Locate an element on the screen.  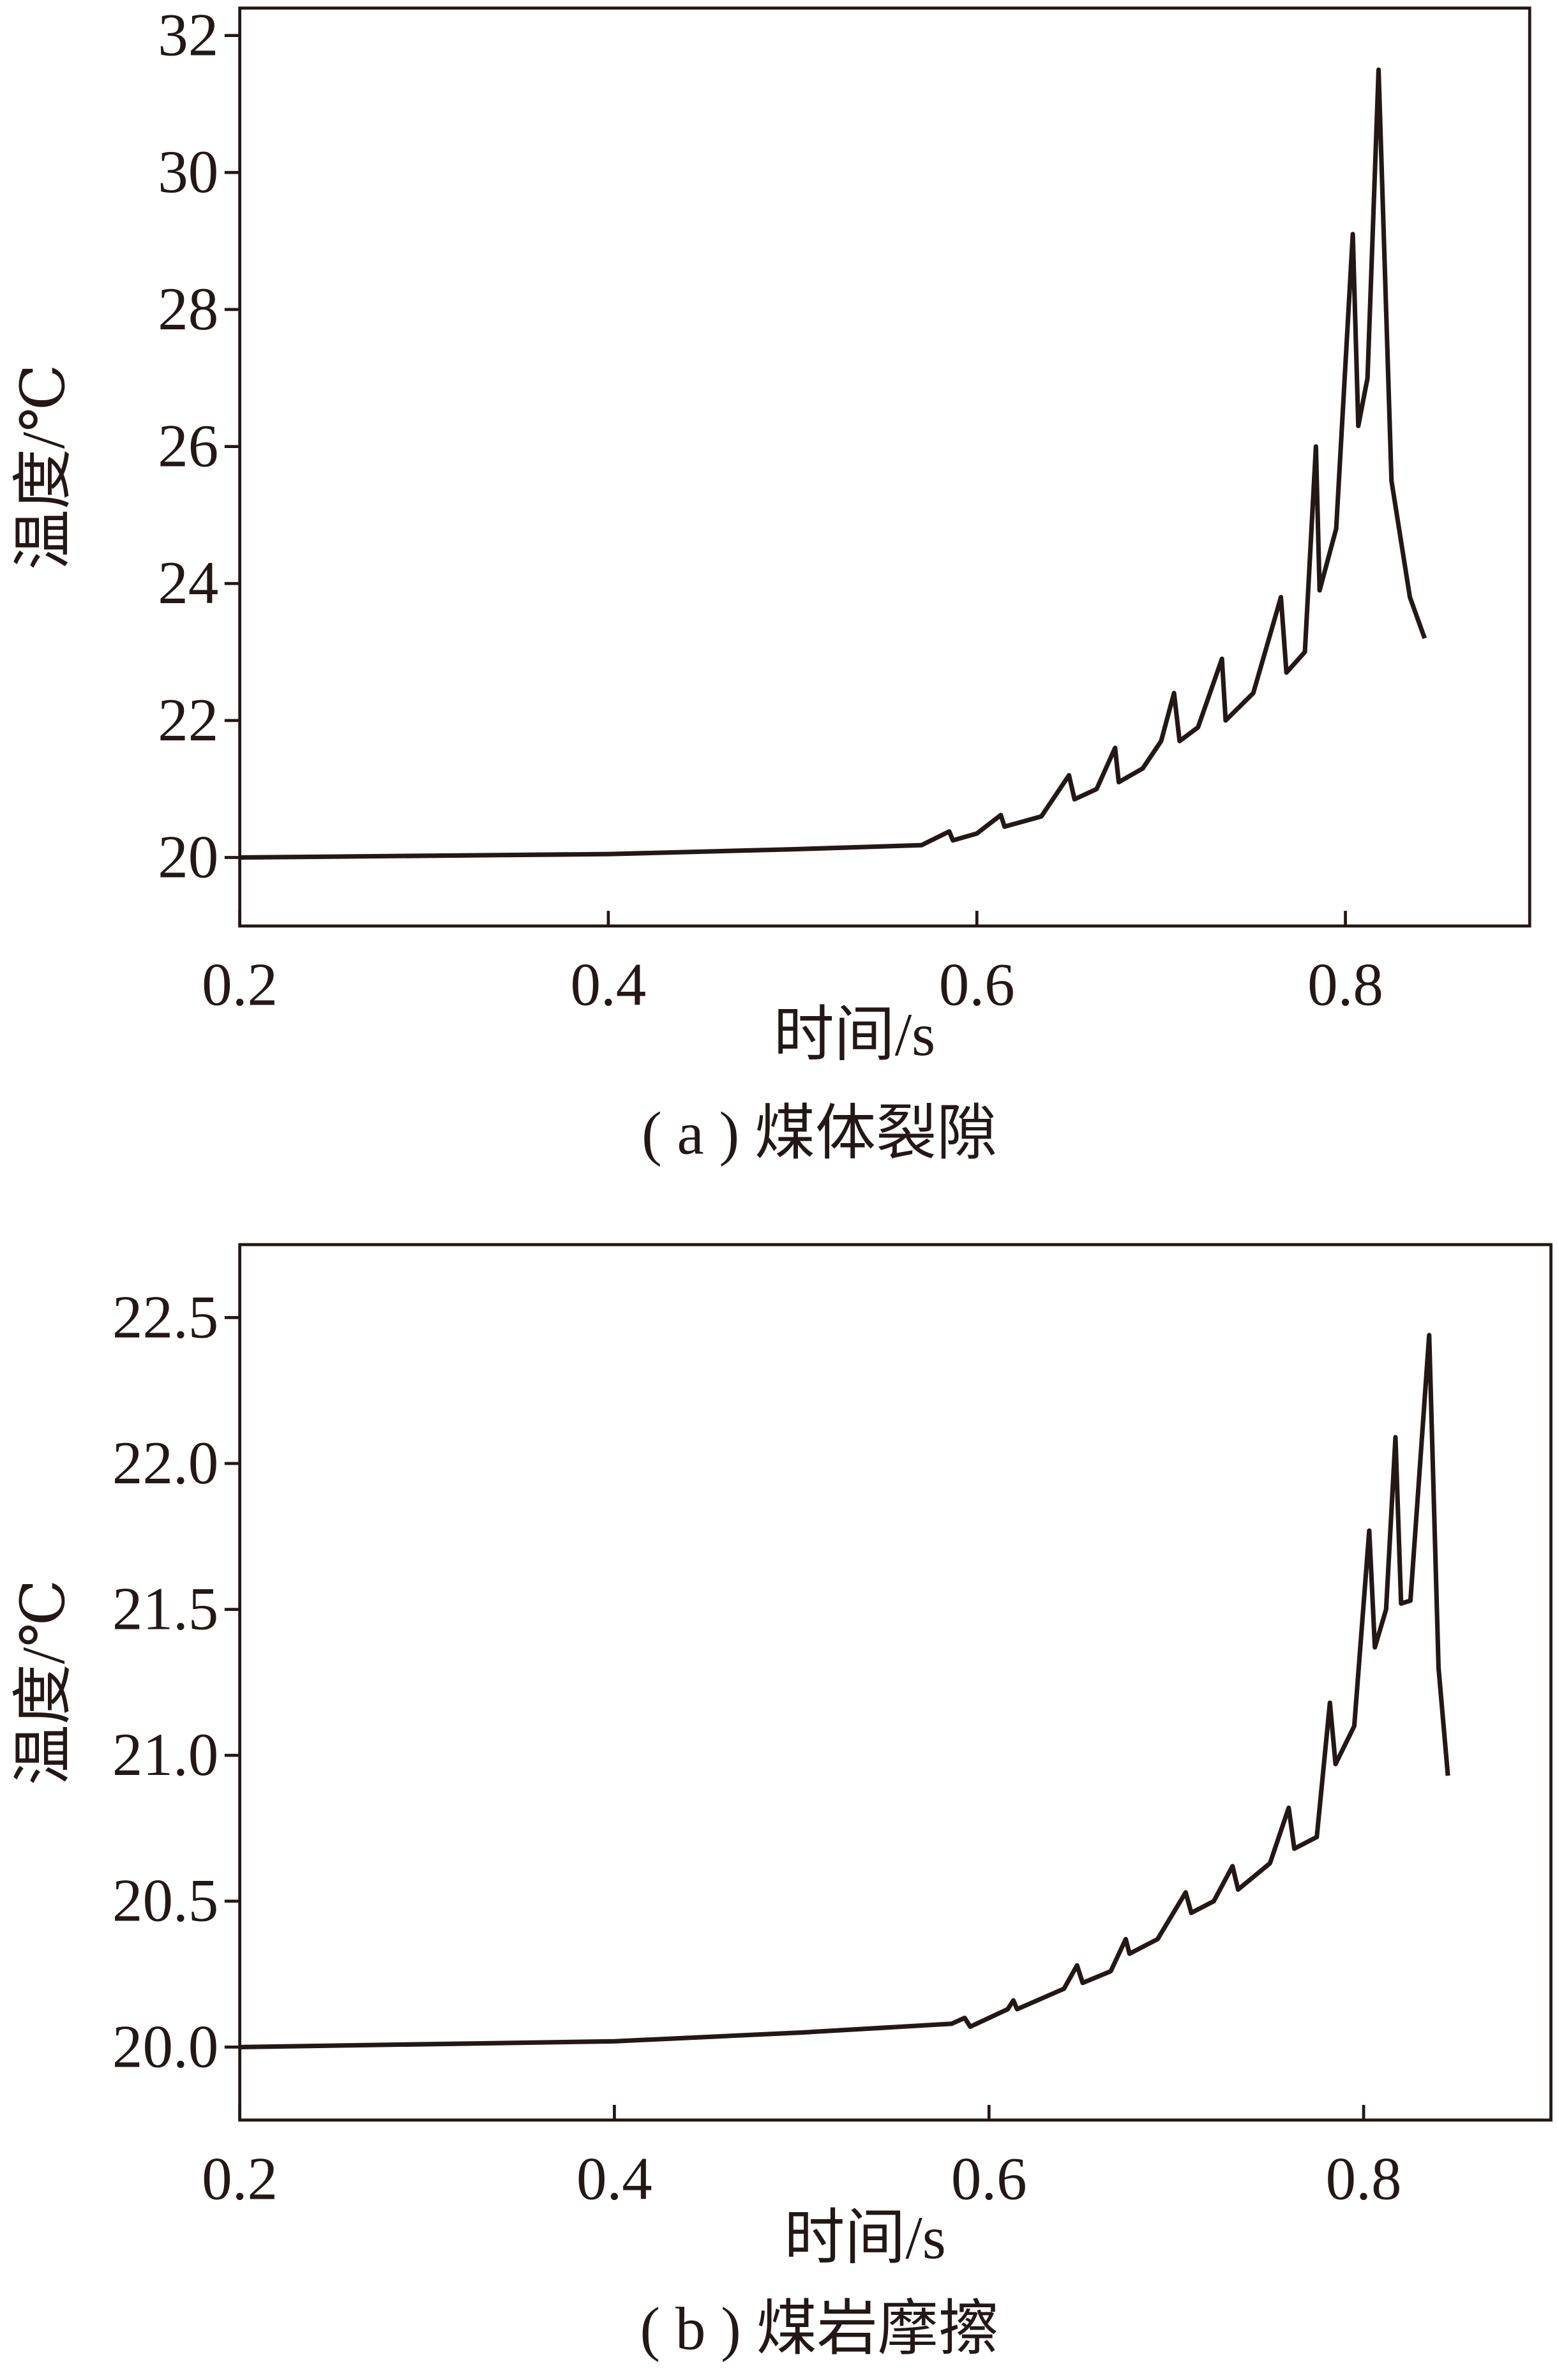
y-tick-label: 22 is located at coordinates (188, 720).